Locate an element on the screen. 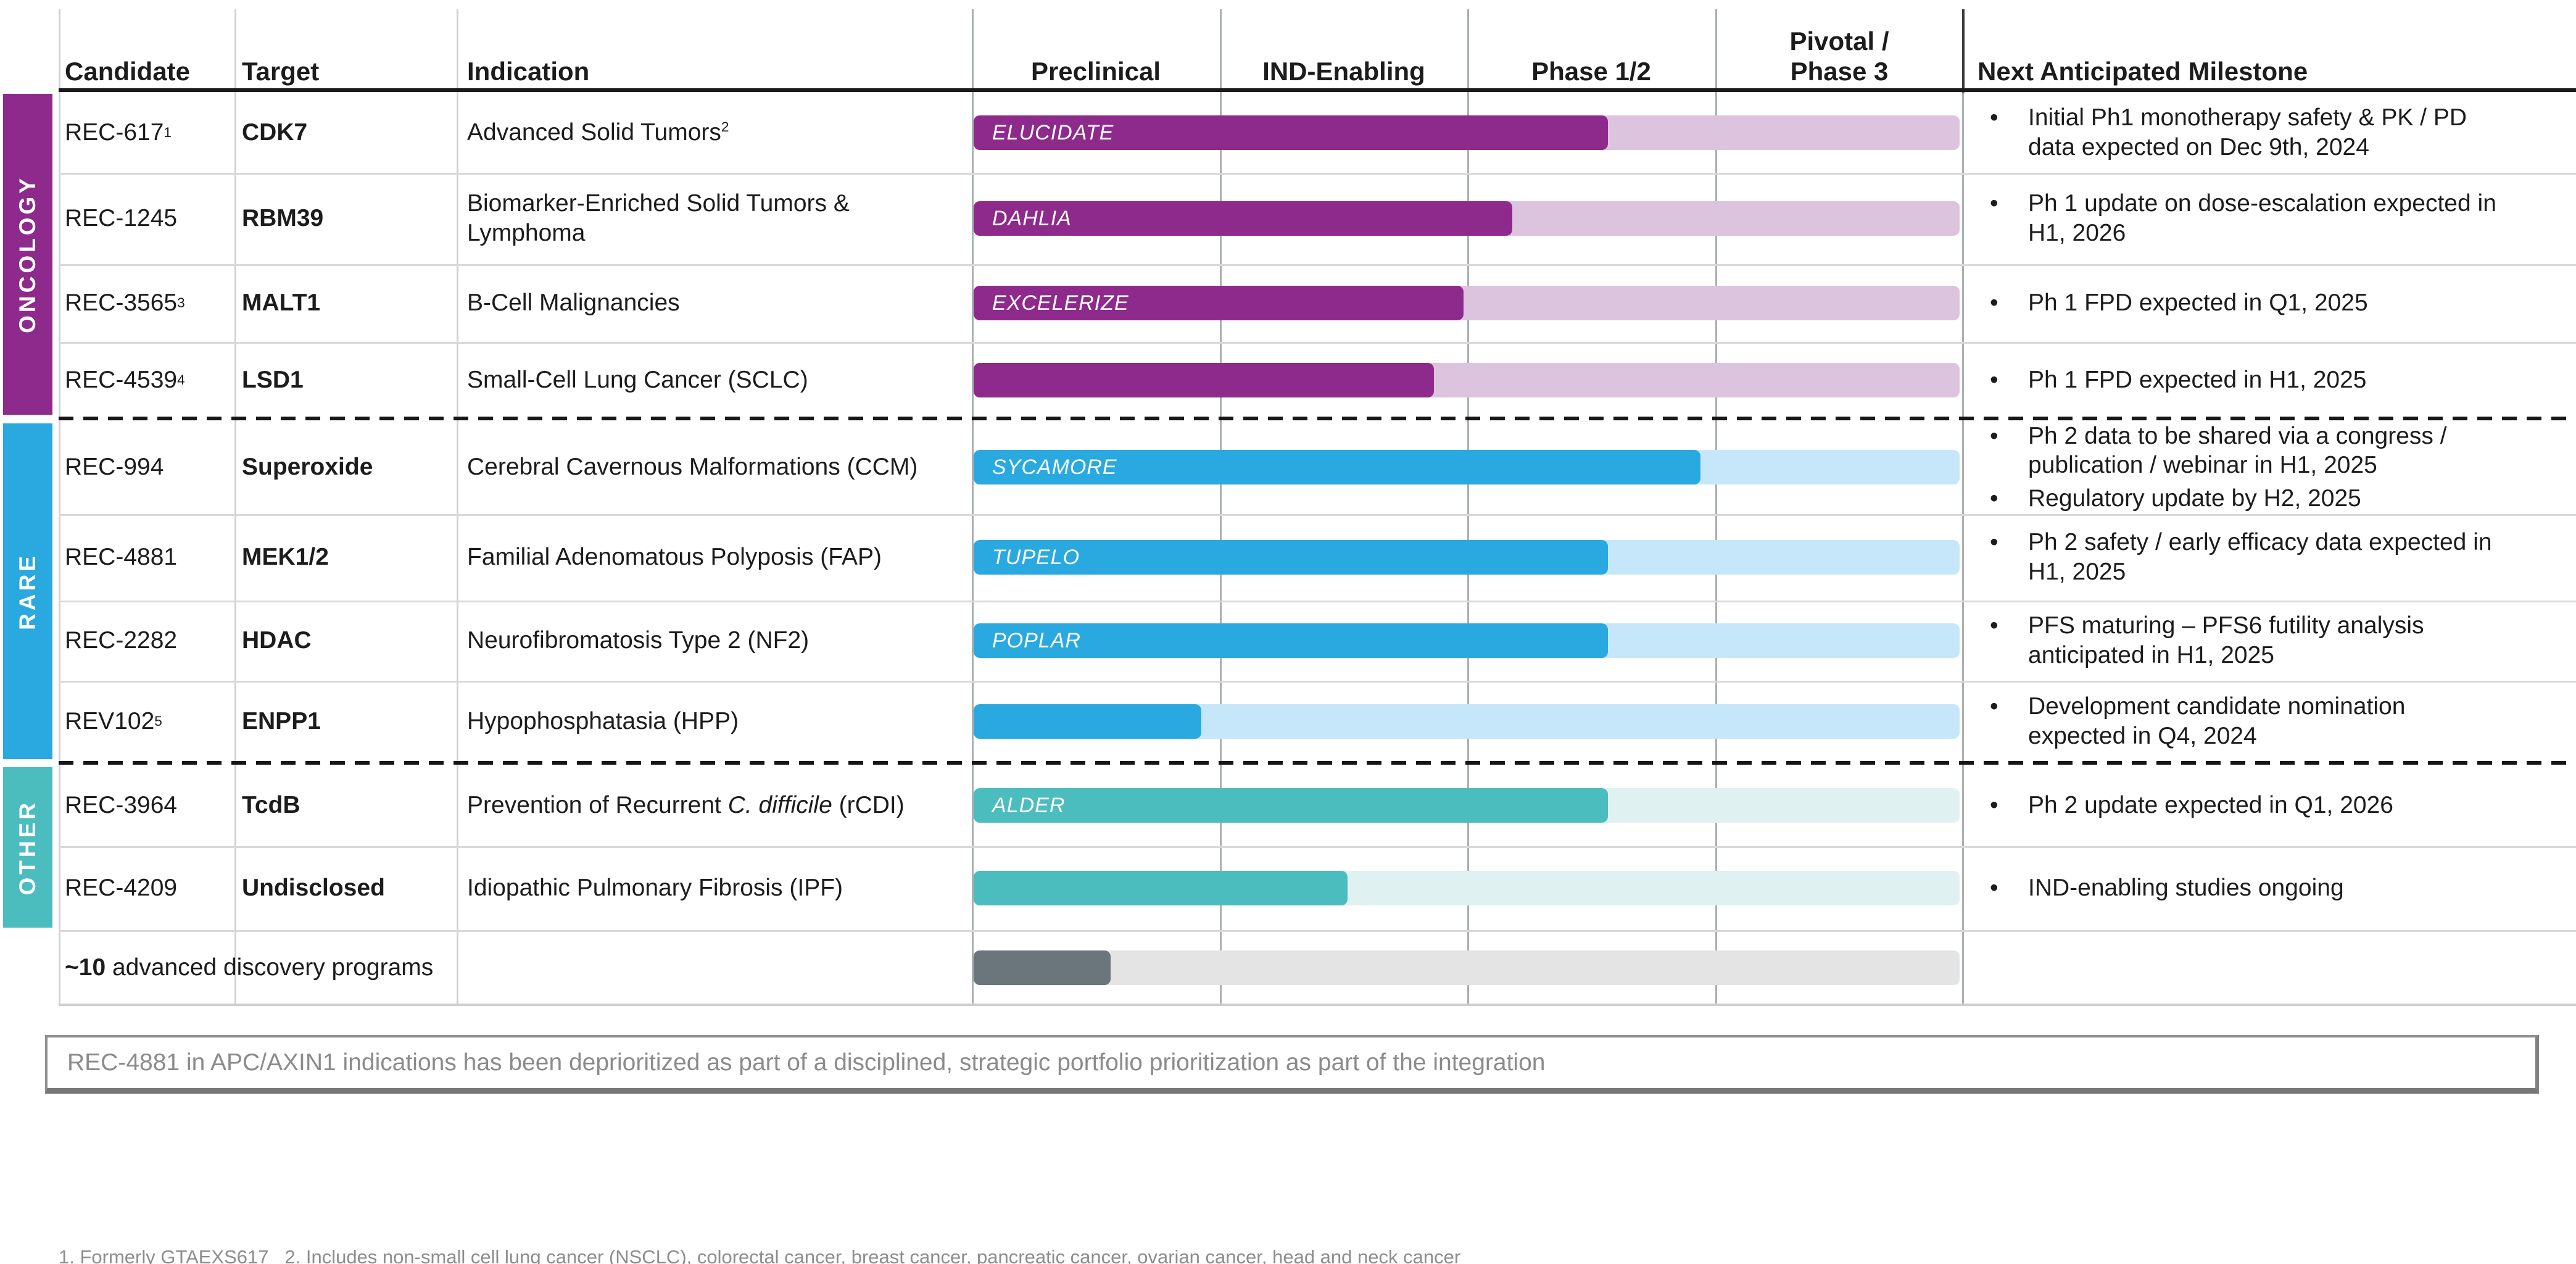 This screenshot has width=2576, height=1264. stage-progress-track: DAHLIA is located at coordinates (1467, 218).